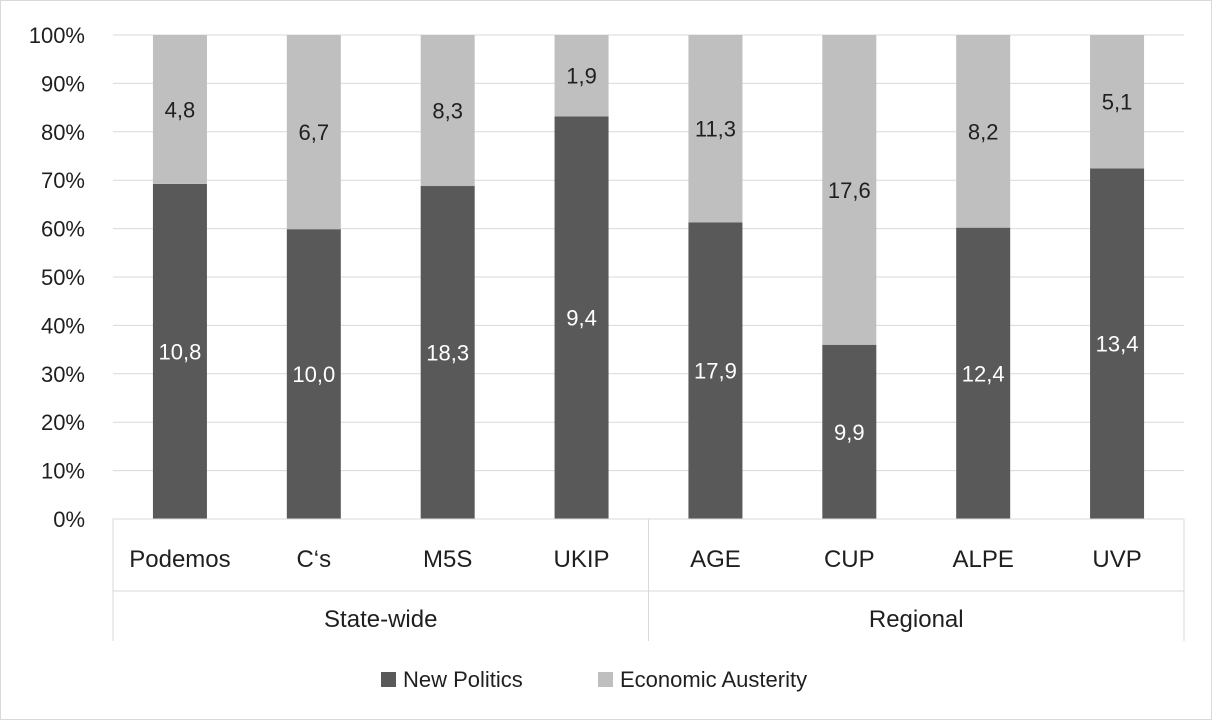  Describe the element at coordinates (313, 559) in the screenshot. I see `category-label: C‘s` at that location.